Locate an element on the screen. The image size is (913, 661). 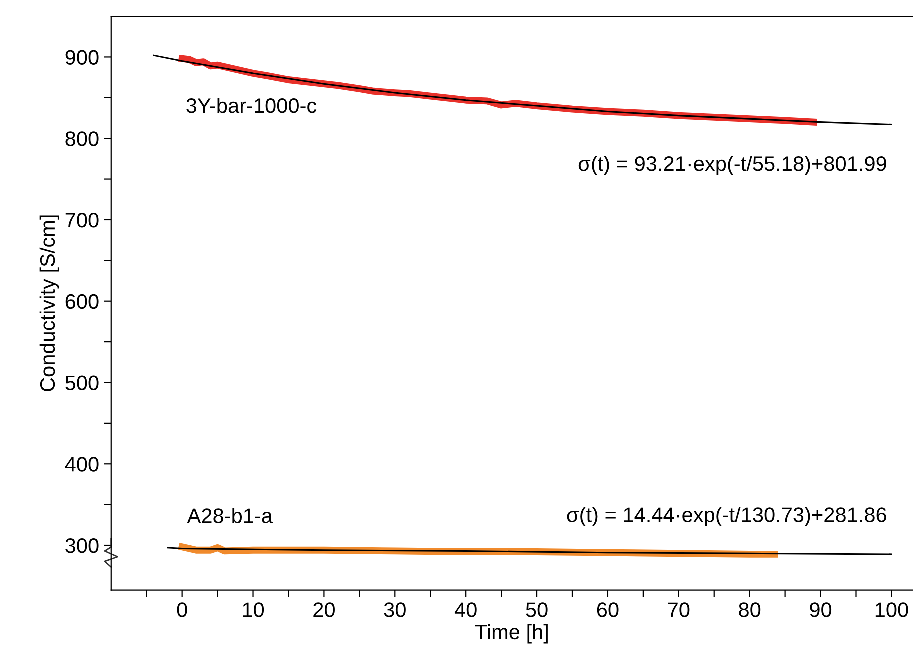
x-tick-label: 60 is located at coordinates (608, 610).